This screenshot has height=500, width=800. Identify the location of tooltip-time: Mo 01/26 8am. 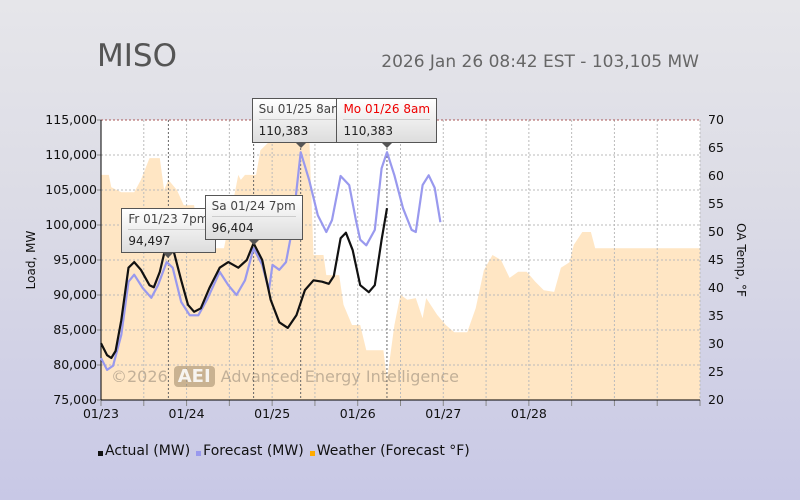
(387, 111).